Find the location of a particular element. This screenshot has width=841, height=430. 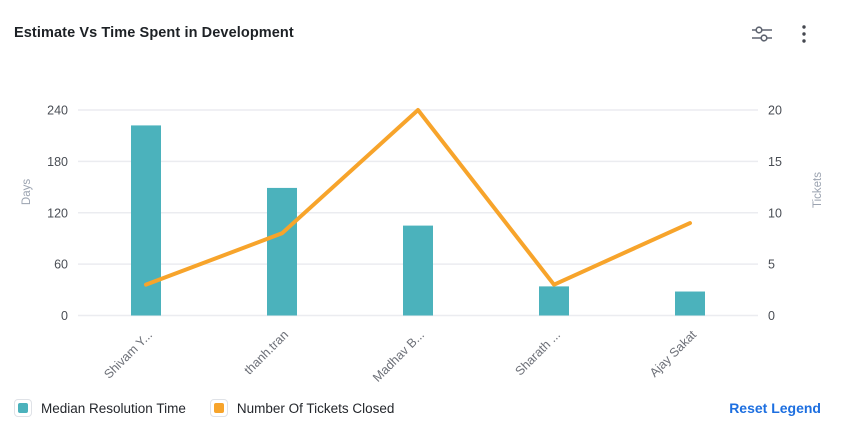

legend-swatch-orange is located at coordinates (218, 408).